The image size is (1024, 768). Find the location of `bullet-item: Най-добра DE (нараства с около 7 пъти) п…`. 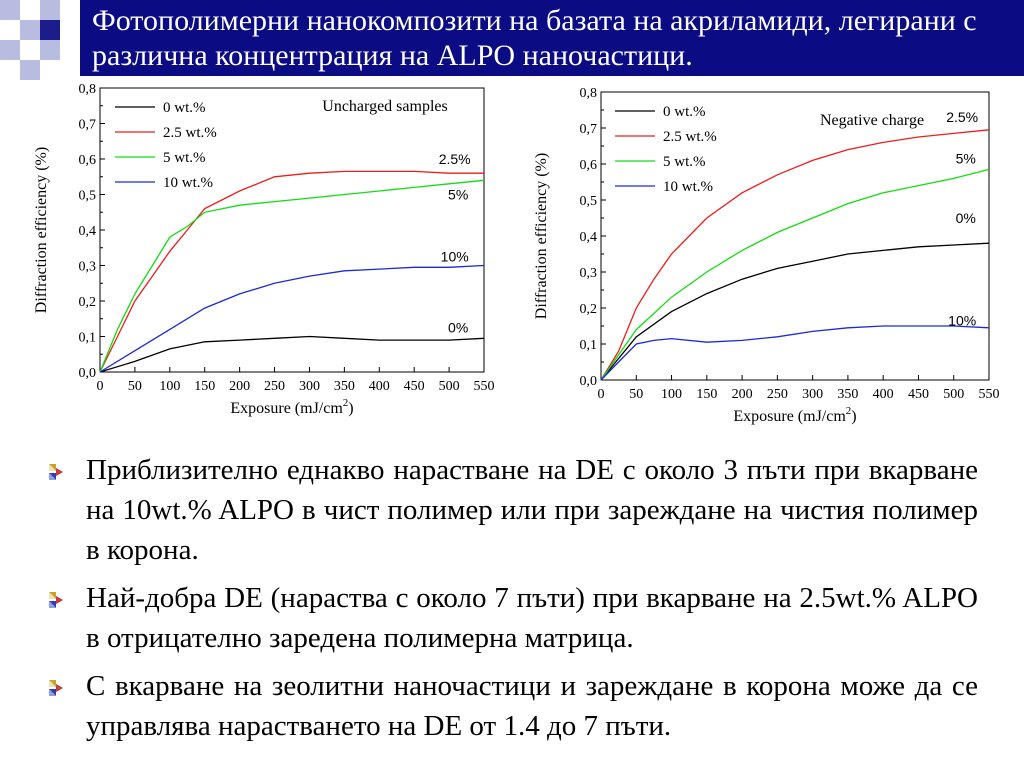

bullet-item: Най-добра DE (нараства с около 7 пъти) п… is located at coordinates (512, 618).